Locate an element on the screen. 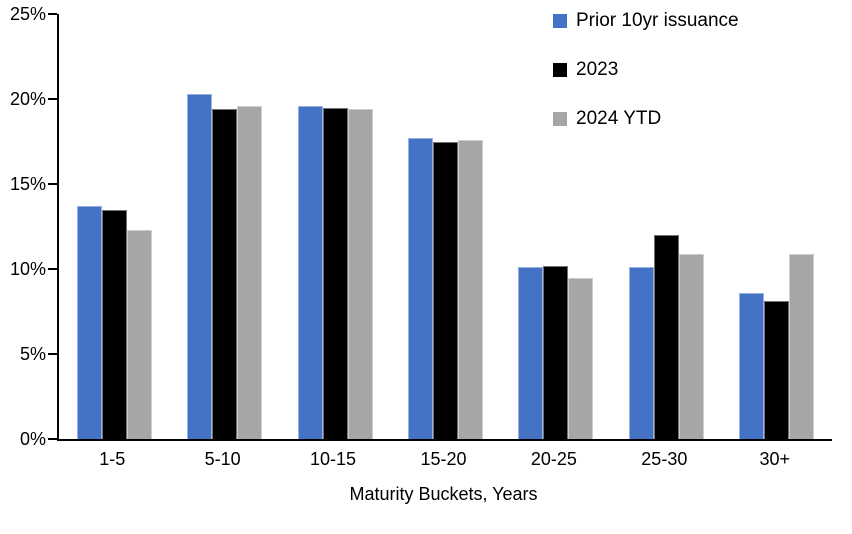 The image size is (852, 534). x-axis-labels: 1-5 5-10 10-15 15-20 20-25 25-30 30+ is located at coordinates (443, 459).